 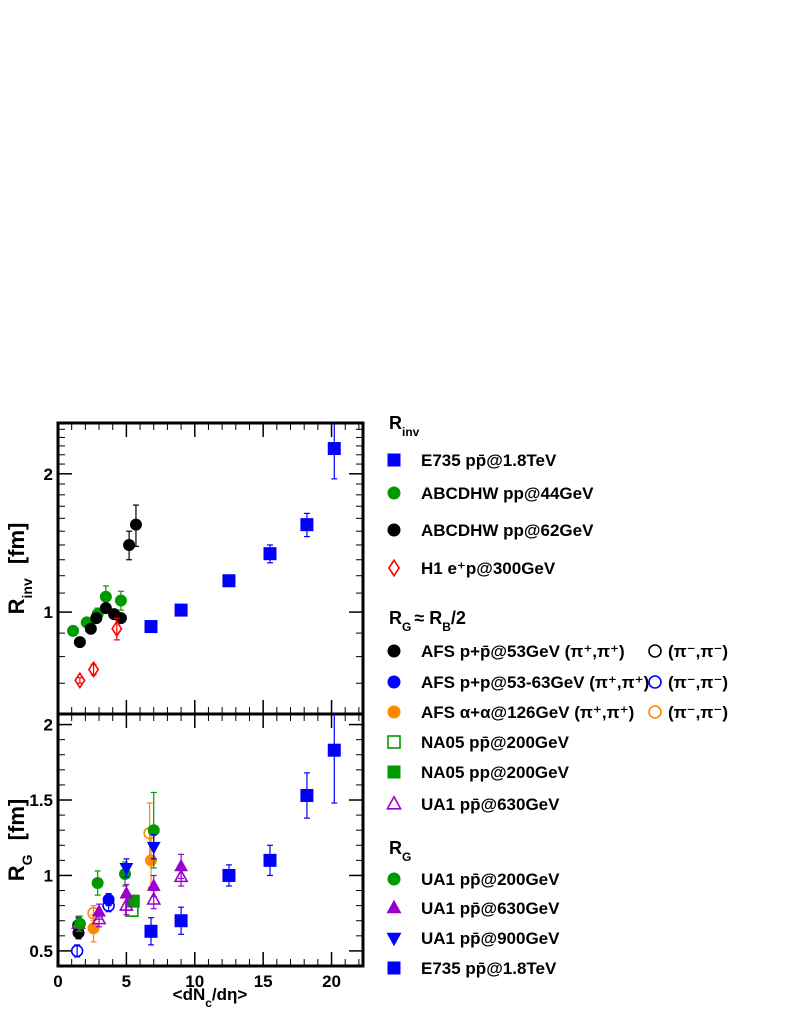 I want to click on panel-top: 1 2 Rinv [fm], so click(x=184, y=568).